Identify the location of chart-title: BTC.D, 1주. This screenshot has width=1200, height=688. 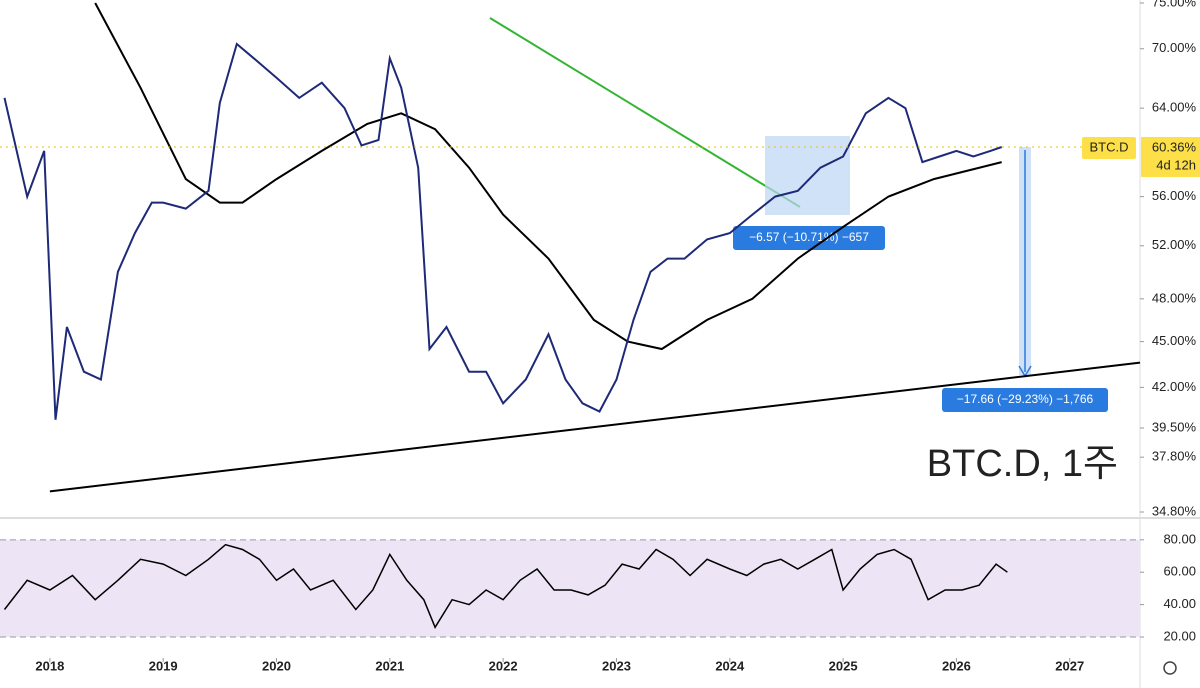
(1022, 464).